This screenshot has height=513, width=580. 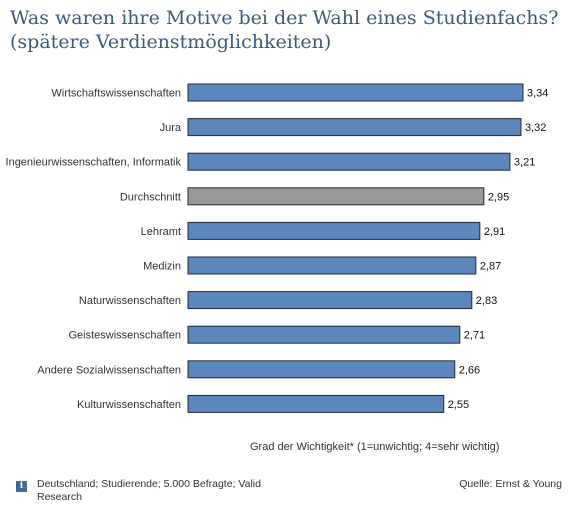 I want to click on value-label: 2,95, so click(x=498, y=197).